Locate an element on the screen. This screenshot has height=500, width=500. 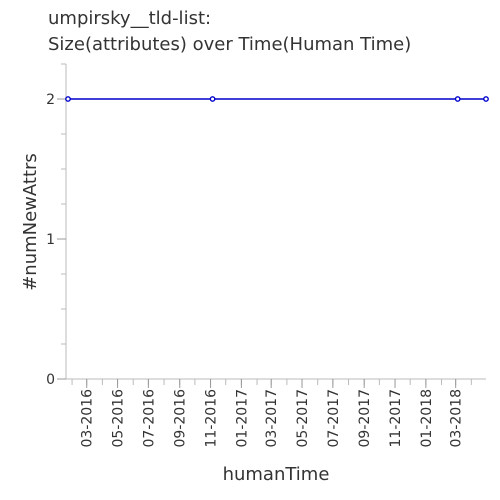
x-tick-label: 03-2016 is located at coordinates (88, 418).